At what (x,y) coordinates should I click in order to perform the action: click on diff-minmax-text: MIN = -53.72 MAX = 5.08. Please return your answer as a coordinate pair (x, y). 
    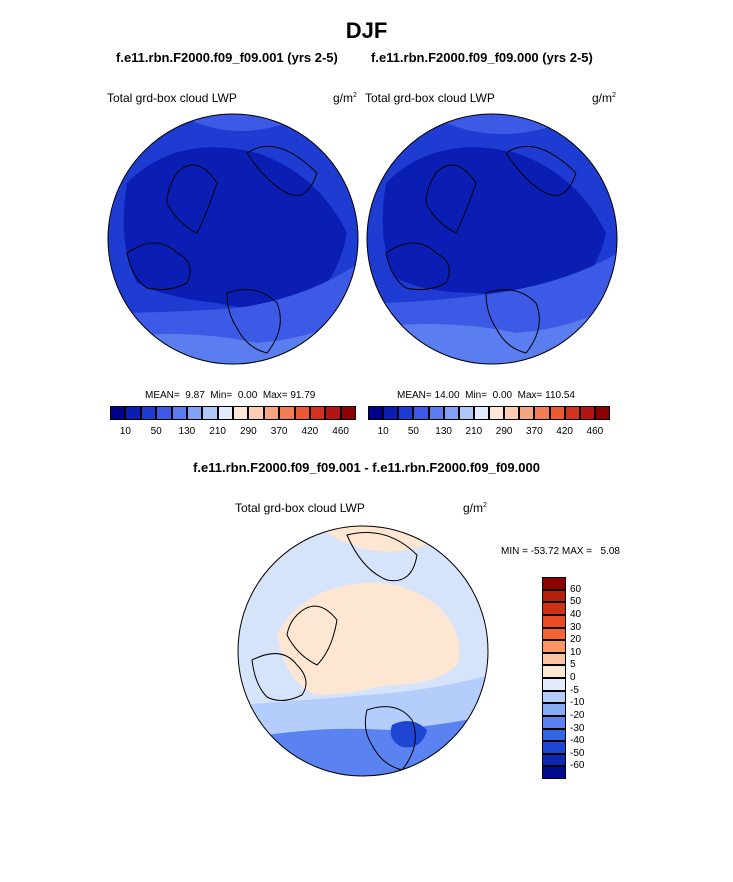
    Looking at the image, I should click on (560, 551).